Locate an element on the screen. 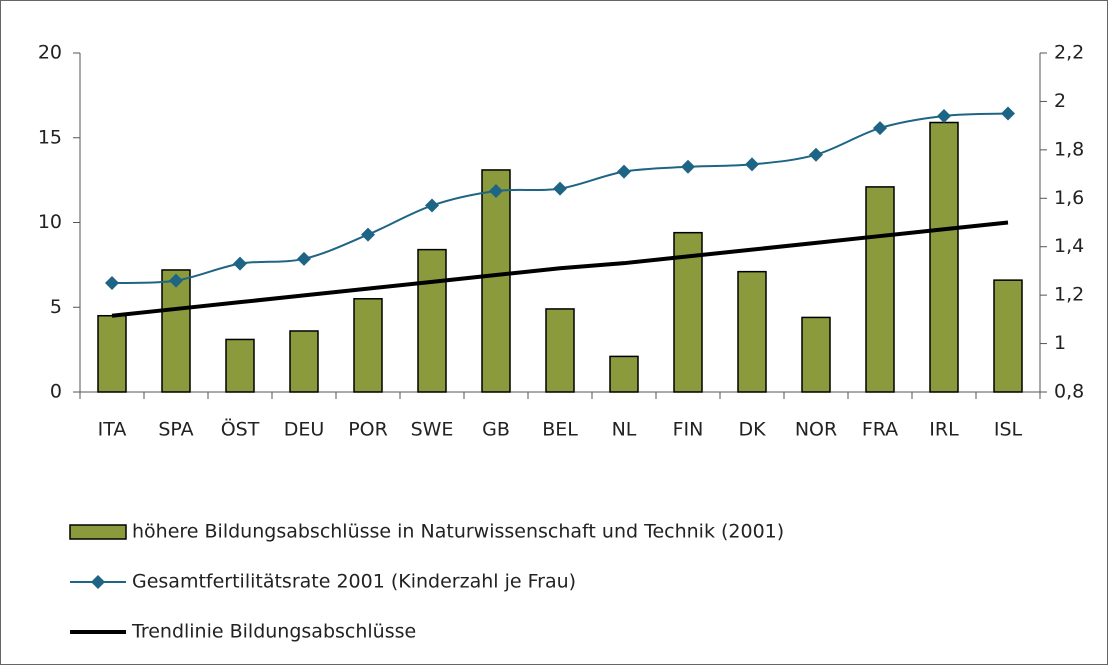 The image size is (1109, 666). y-tick-label: 20 is located at coordinates (50, 53).